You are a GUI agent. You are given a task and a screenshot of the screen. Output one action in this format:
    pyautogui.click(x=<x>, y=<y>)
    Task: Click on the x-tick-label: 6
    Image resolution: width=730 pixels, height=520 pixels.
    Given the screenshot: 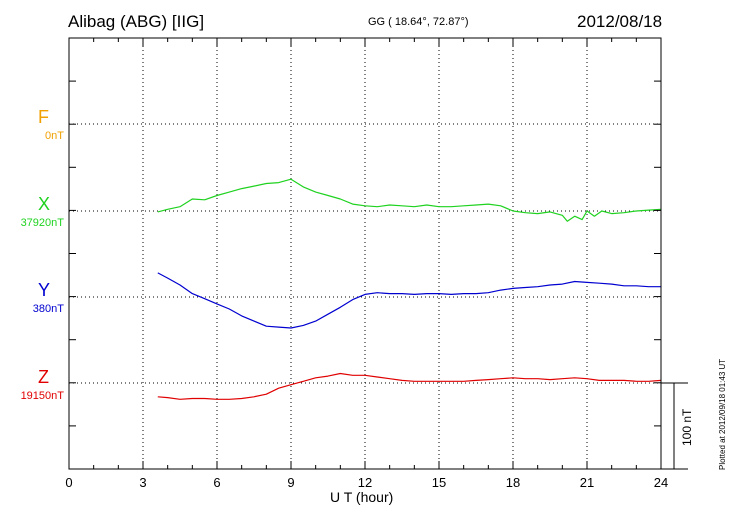 What is the action you would take?
    pyautogui.click(x=216, y=482)
    